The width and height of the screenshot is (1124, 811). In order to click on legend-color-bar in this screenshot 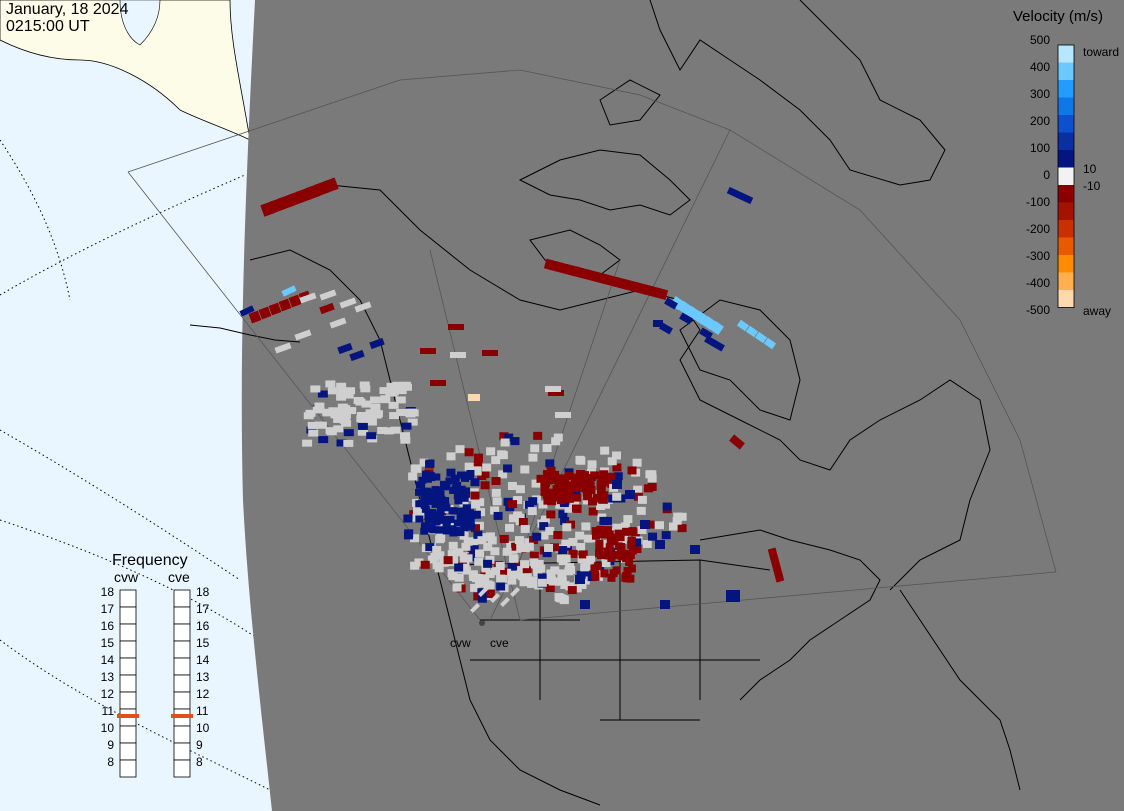, I will do `click(1066, 176)`.